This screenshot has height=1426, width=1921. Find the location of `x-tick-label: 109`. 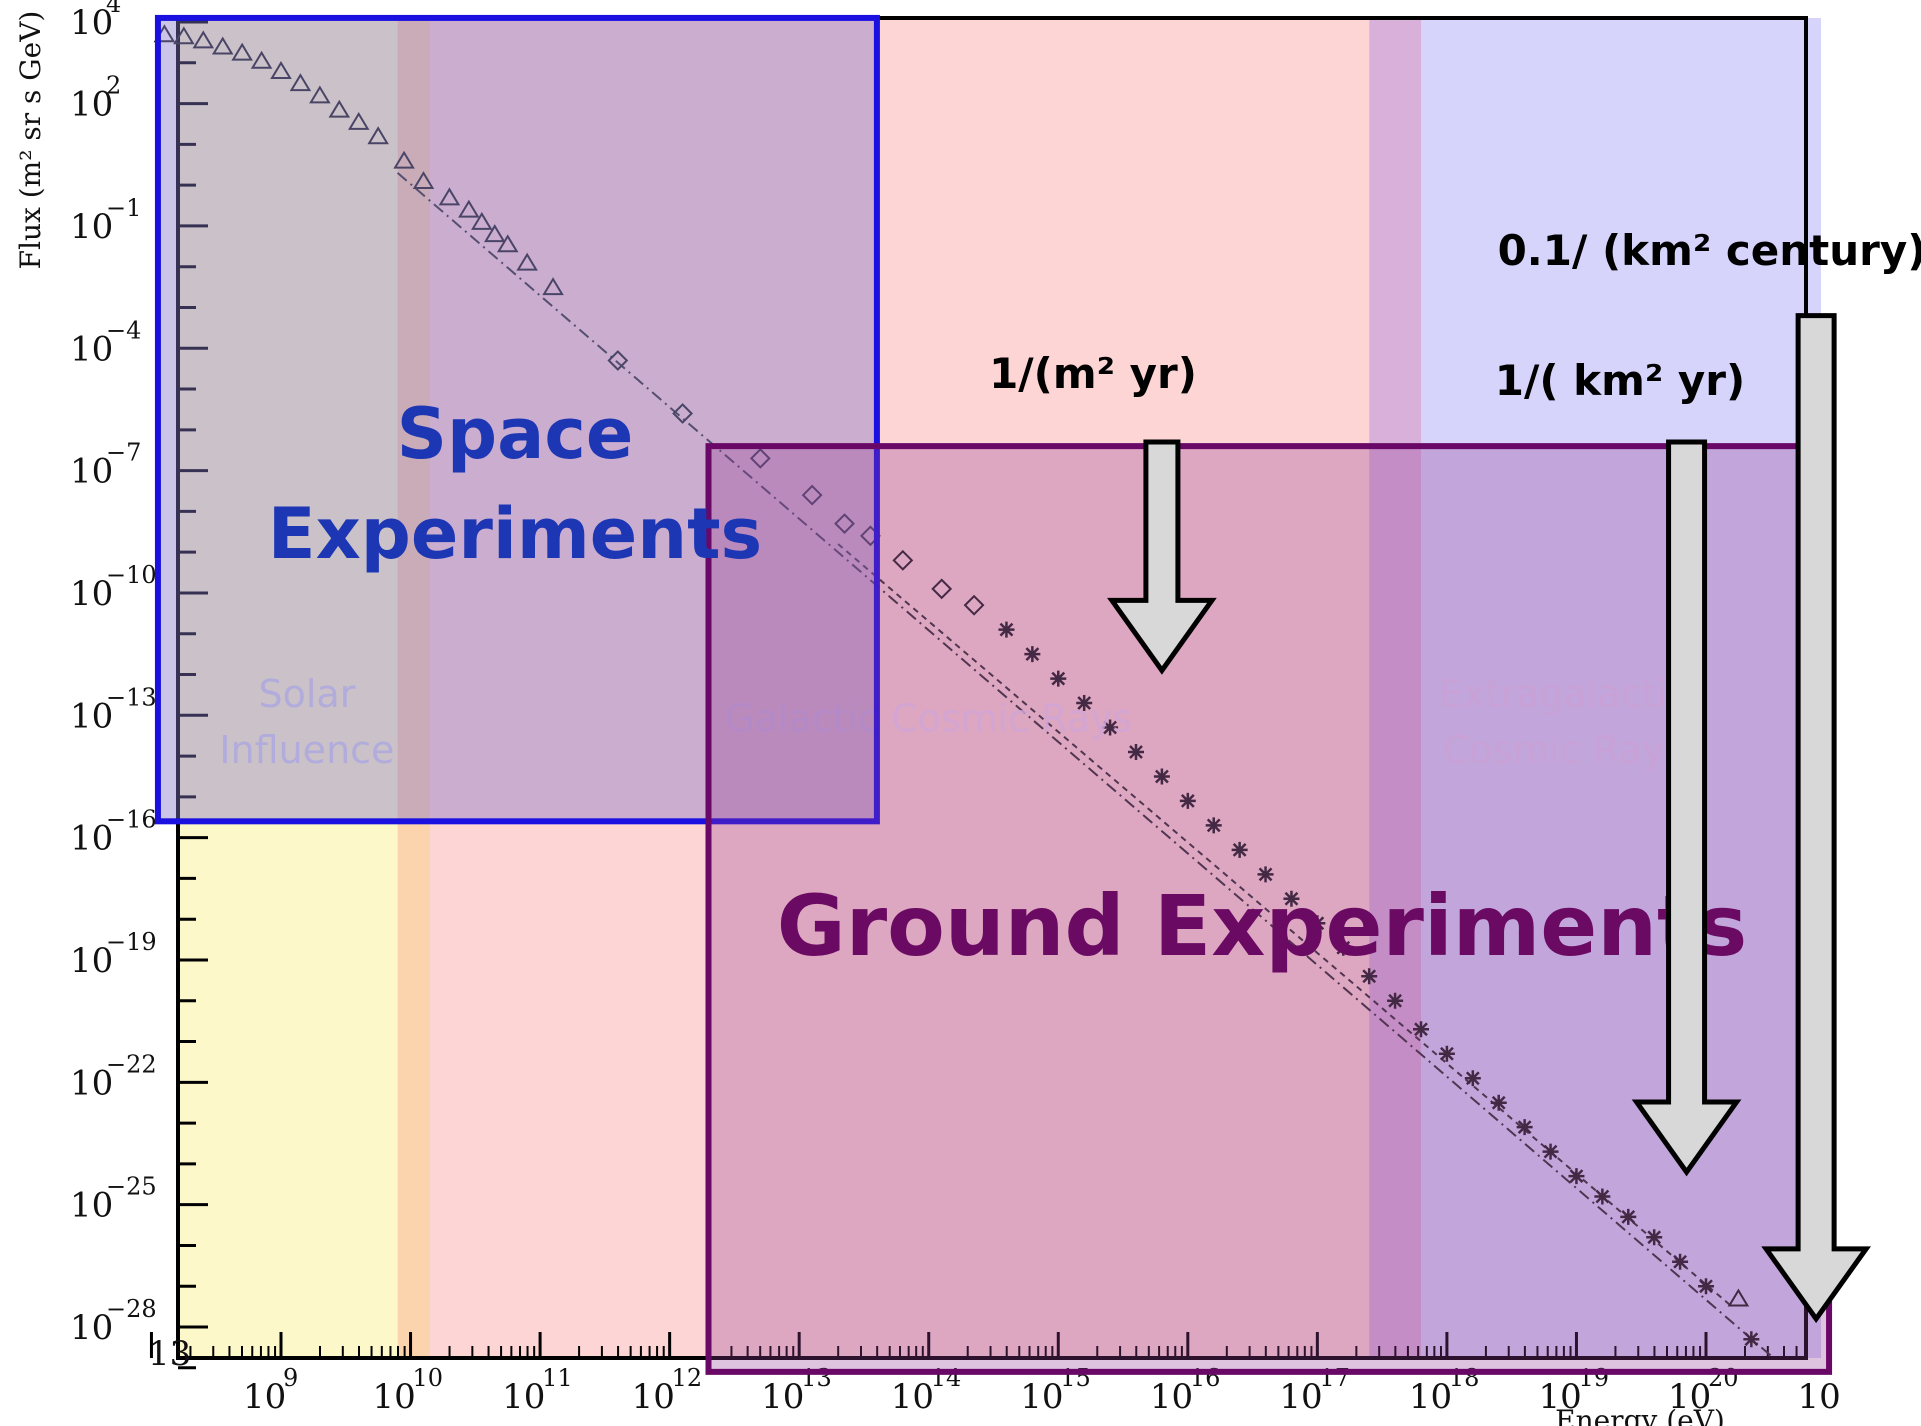

x-tick-label: 109 is located at coordinates (270, 1390).